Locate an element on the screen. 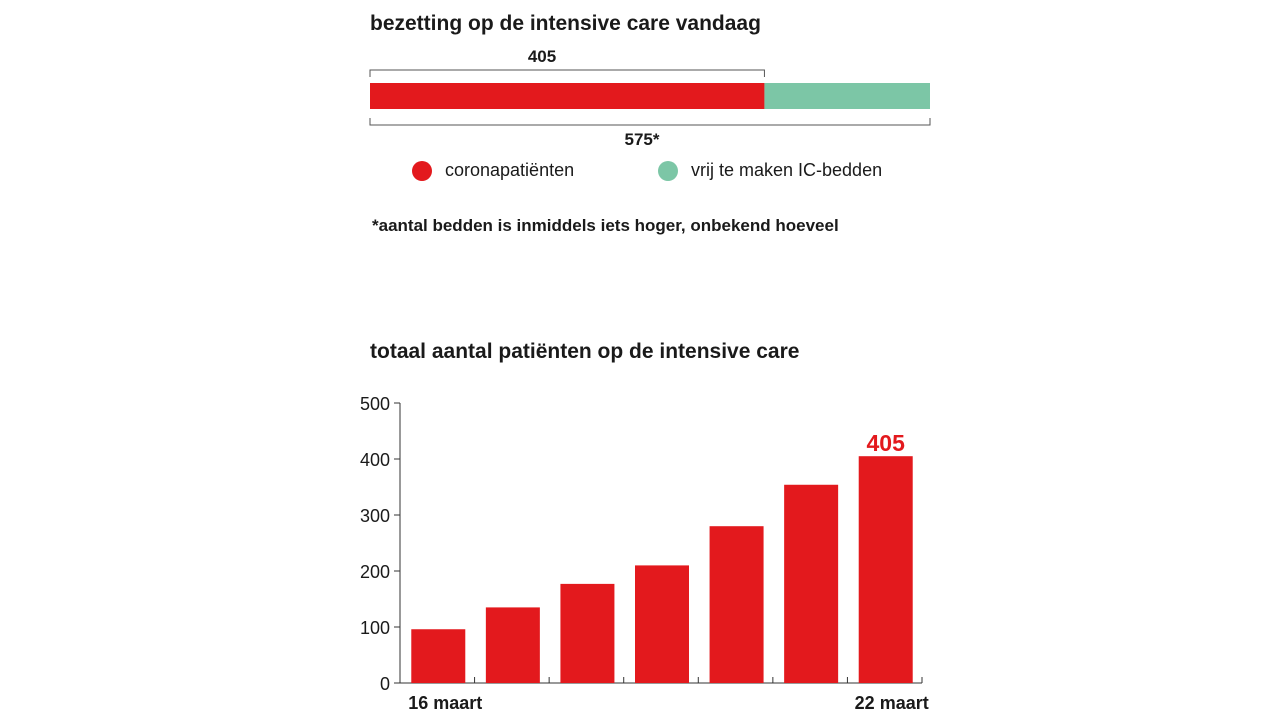 Image resolution: width=1280 pixels, height=720 pixels. occupied-bracket is located at coordinates (567, 73).